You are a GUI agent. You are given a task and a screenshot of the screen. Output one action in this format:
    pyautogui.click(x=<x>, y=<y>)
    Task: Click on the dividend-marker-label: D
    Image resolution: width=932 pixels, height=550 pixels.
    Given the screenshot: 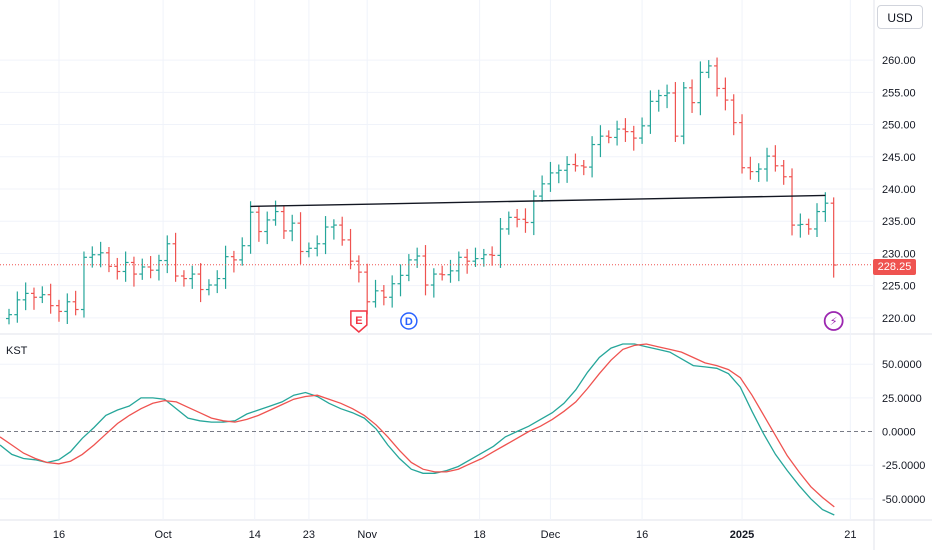 What is the action you would take?
    pyautogui.click(x=409, y=322)
    